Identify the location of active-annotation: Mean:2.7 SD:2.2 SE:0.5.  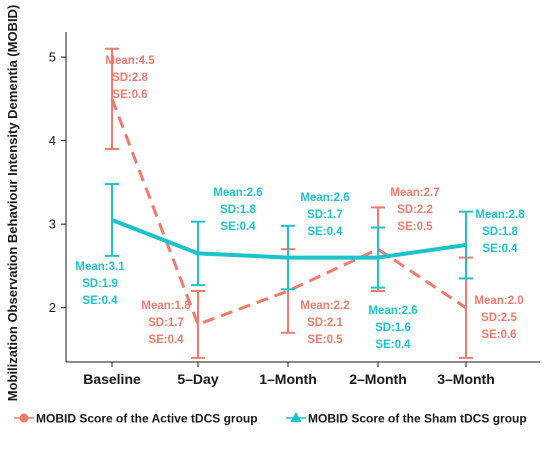
(414, 210).